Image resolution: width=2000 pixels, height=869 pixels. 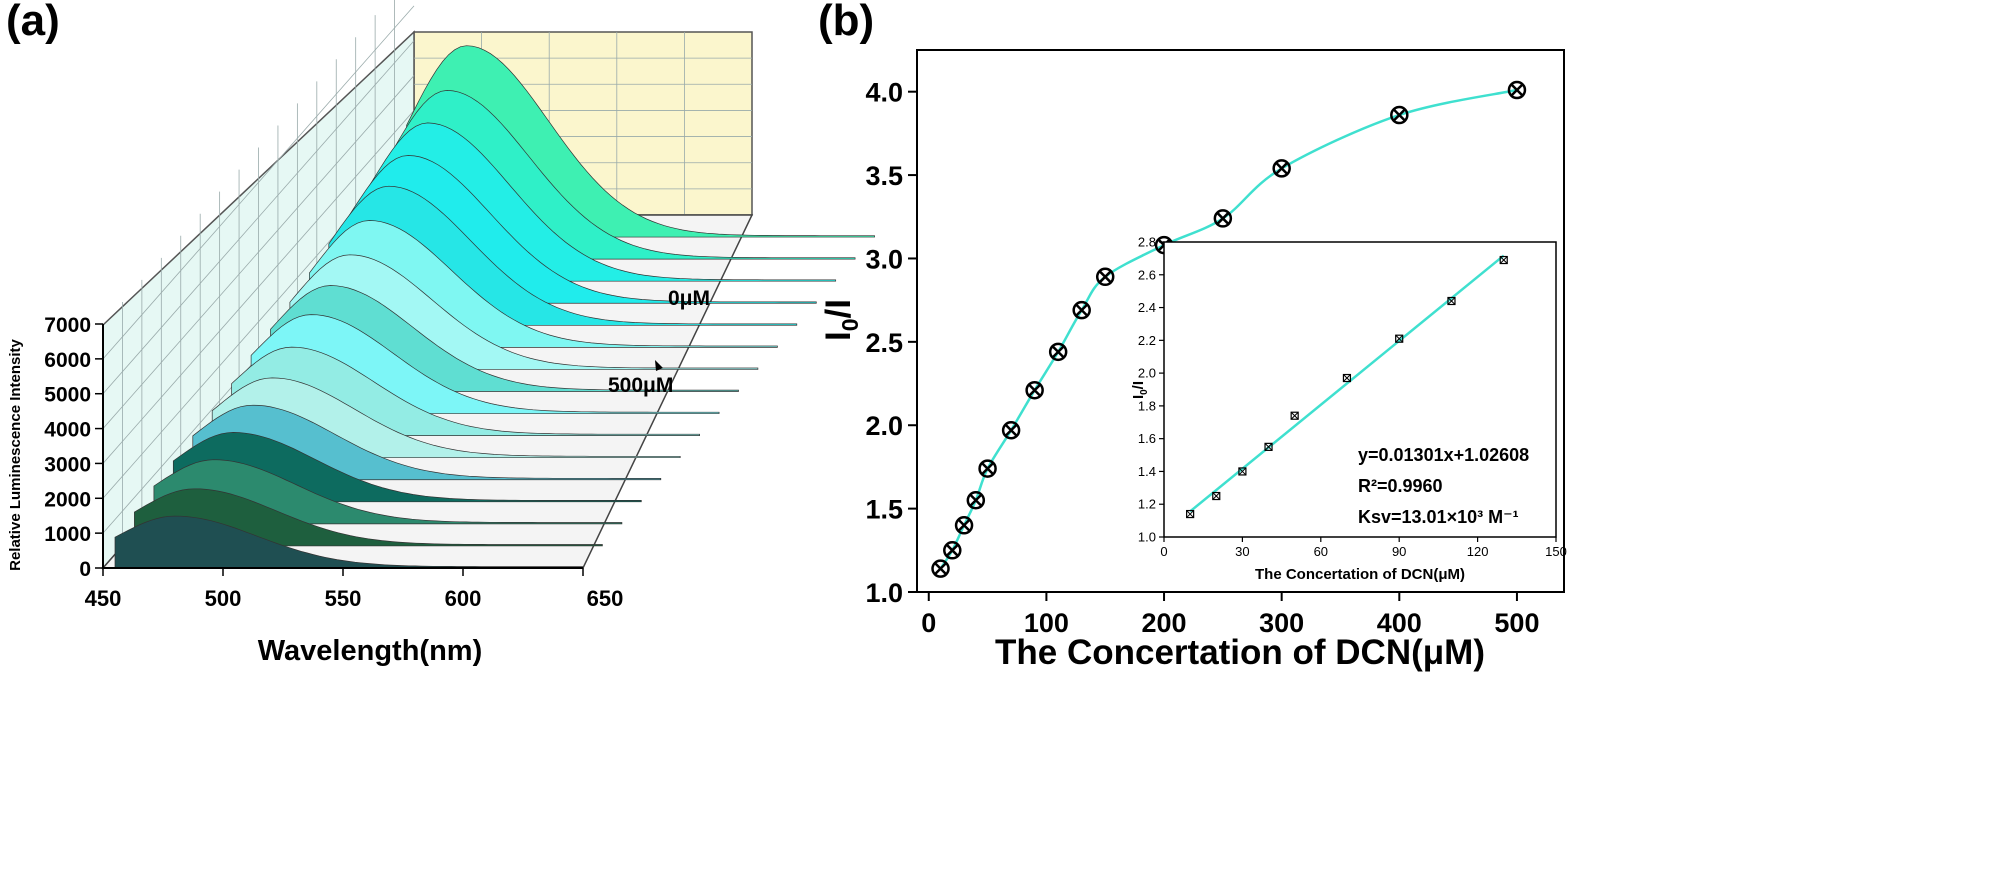 I want to click on a-x-tick-label: 500, so click(x=223, y=598).